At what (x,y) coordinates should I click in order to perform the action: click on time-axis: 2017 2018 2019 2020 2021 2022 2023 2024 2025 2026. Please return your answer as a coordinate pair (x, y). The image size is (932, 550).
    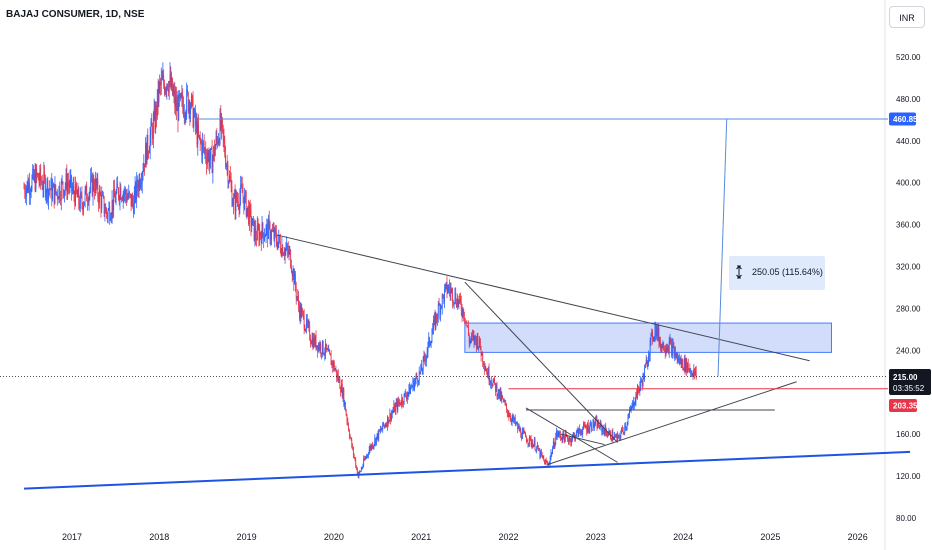
    Looking at the image, I should click on (465, 537).